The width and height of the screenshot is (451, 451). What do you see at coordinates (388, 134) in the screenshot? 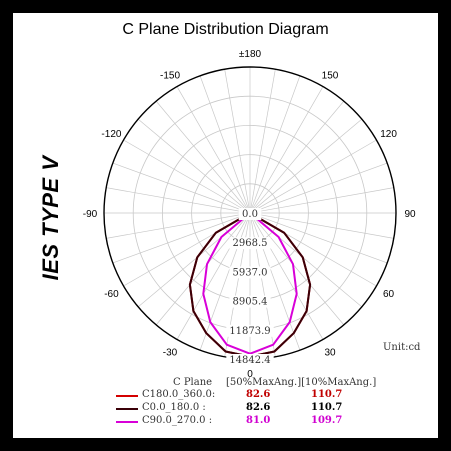
I see `angle-label: 120` at bounding box center [388, 134].